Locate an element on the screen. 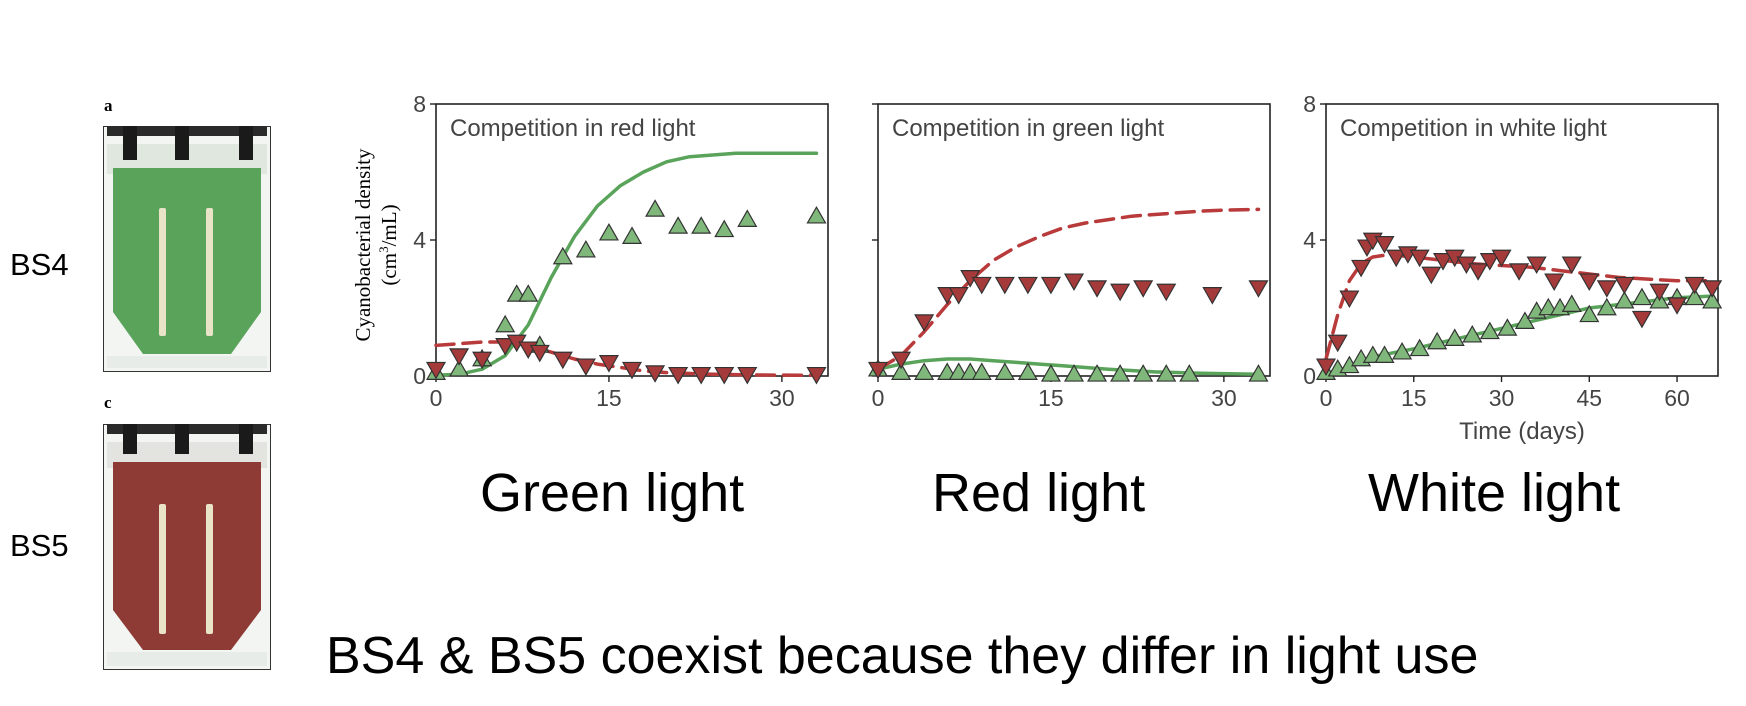 Image resolution: width=1746 pixels, height=706 pixels. caption-red-light: Red light is located at coordinates (1039, 493).